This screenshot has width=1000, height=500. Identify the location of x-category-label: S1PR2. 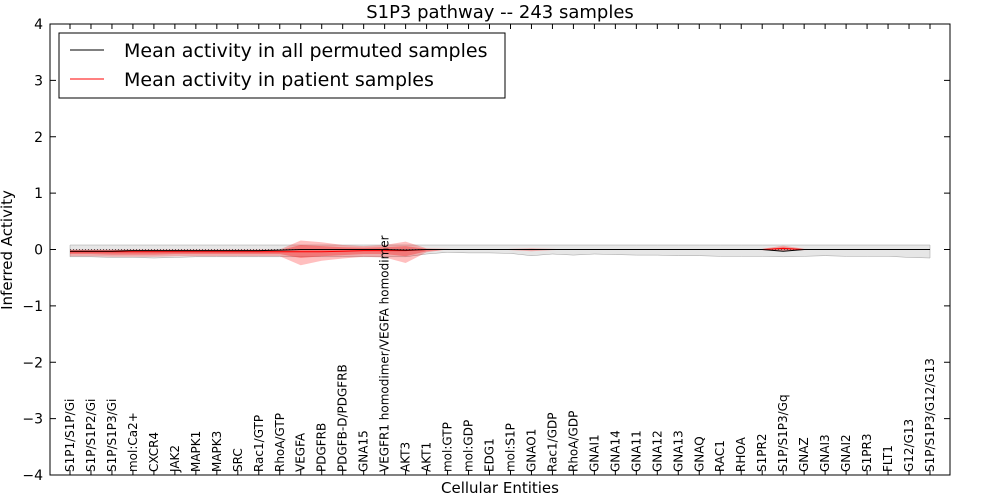
(762, 453).